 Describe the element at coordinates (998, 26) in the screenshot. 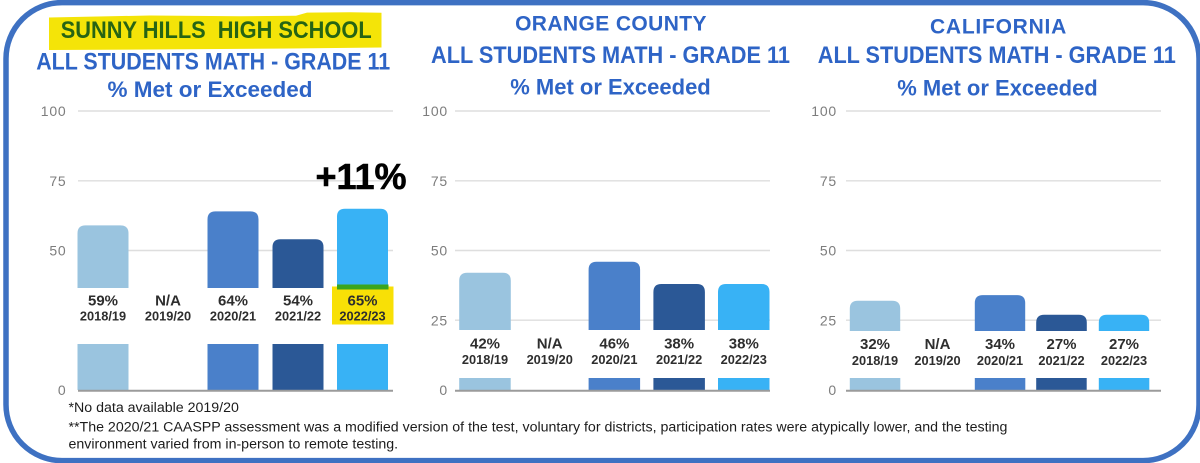

I see `svg-text: CALIFORNIA` at that location.